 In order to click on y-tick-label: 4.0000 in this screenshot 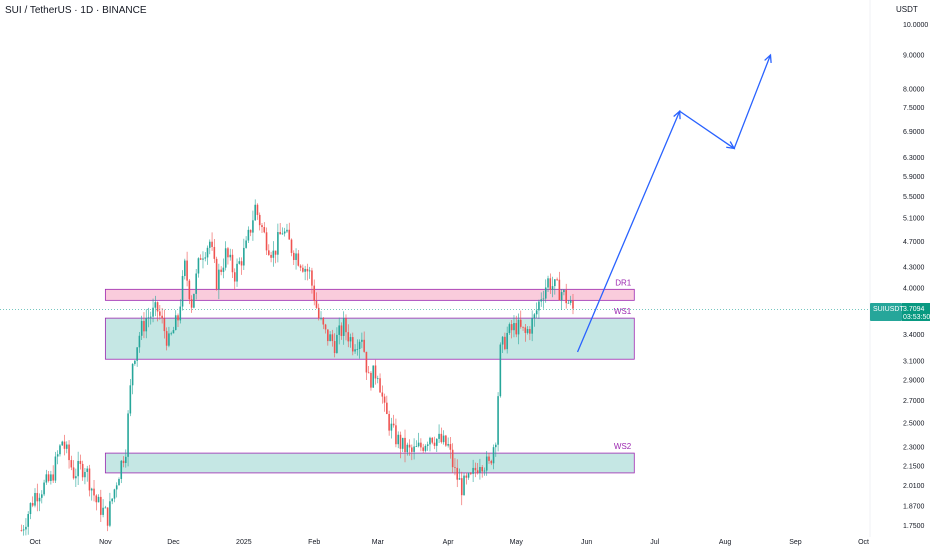, I will do `click(914, 288)`.